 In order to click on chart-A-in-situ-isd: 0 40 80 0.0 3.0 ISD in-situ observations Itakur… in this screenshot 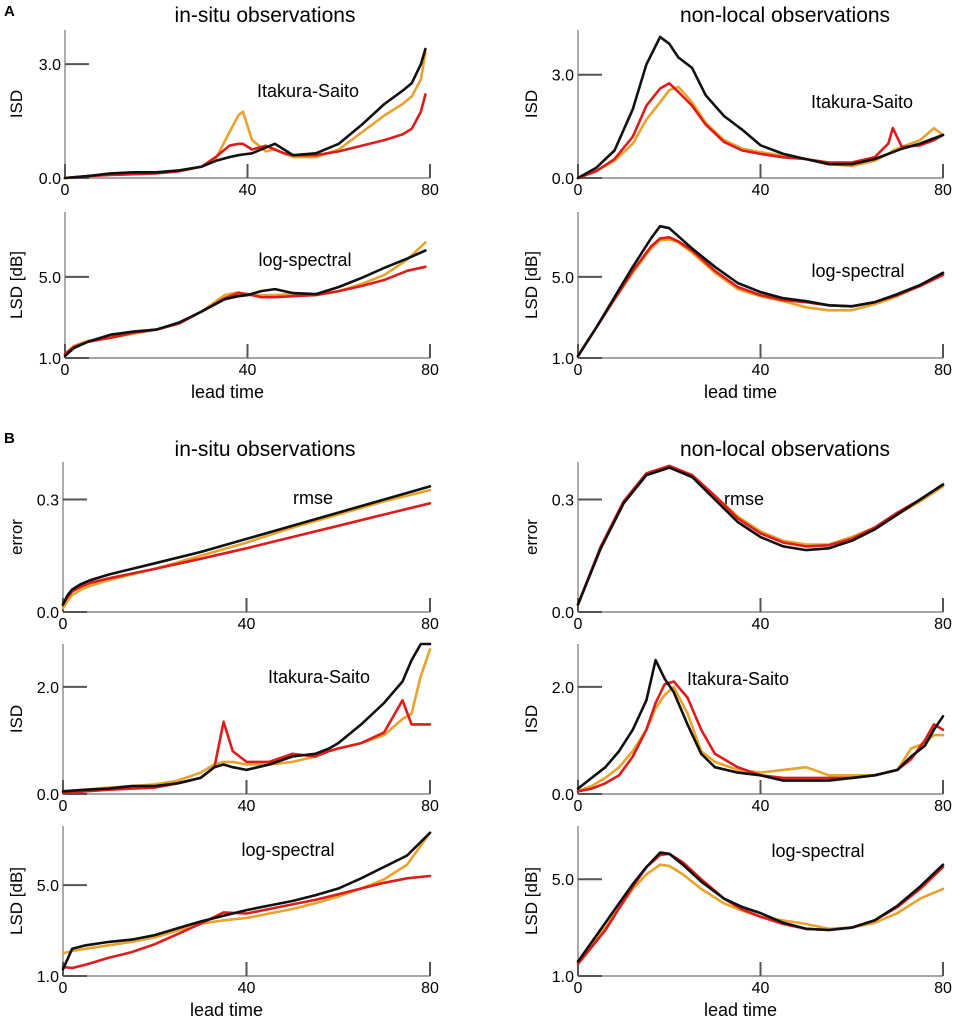, I will do `click(223, 101)`.